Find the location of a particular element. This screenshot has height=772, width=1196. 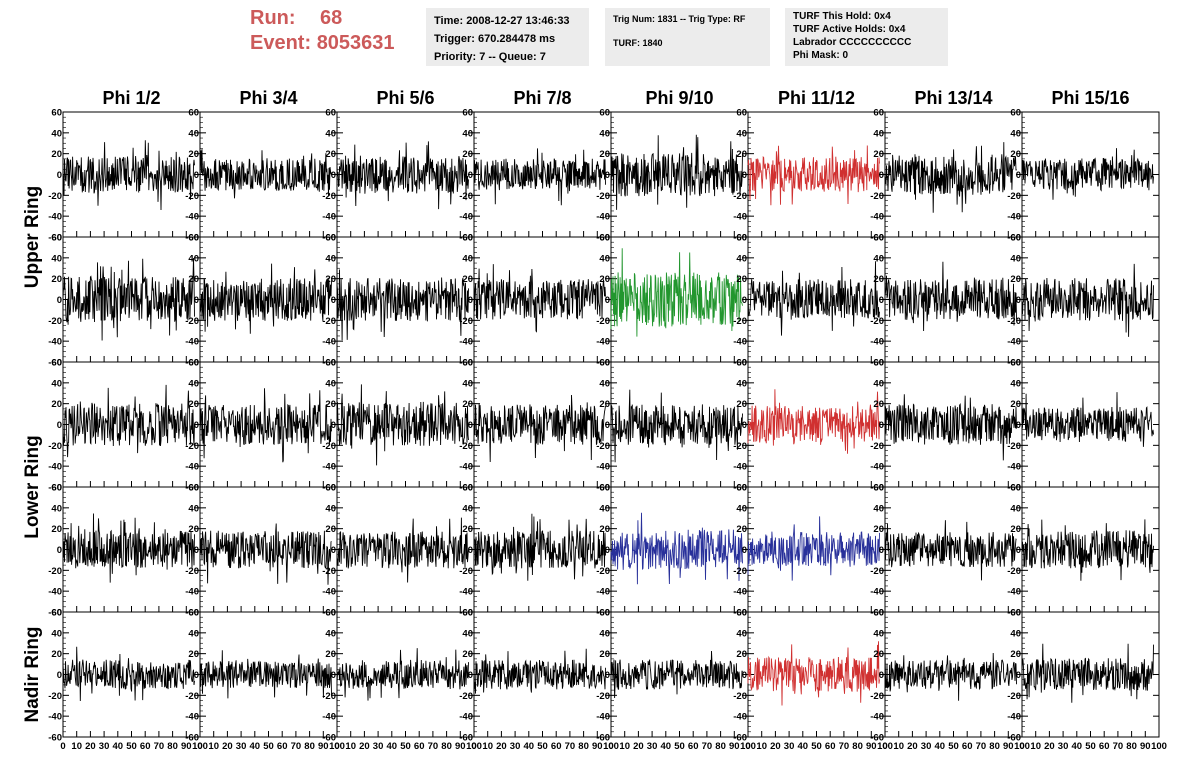

waveform-trace-r5-c1 is located at coordinates (128, 674).